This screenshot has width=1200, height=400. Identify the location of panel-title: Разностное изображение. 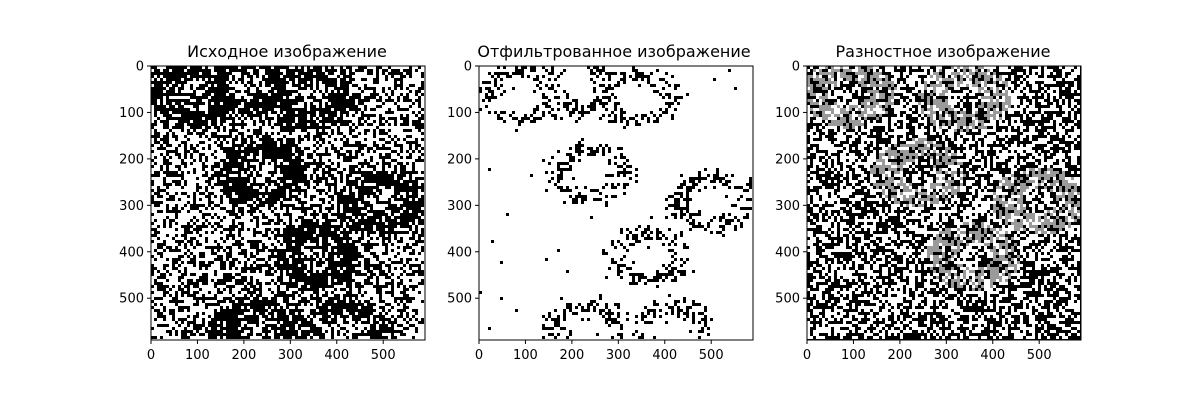
(943, 51).